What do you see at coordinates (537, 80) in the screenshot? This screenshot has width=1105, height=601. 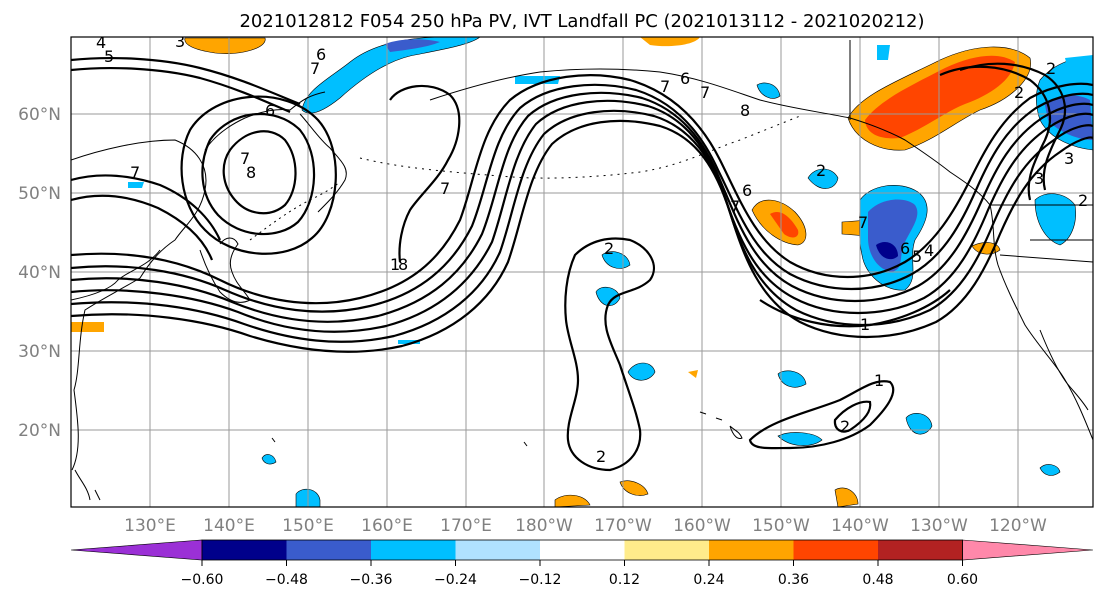 I see `shade-negative-spot12` at bounding box center [537, 80].